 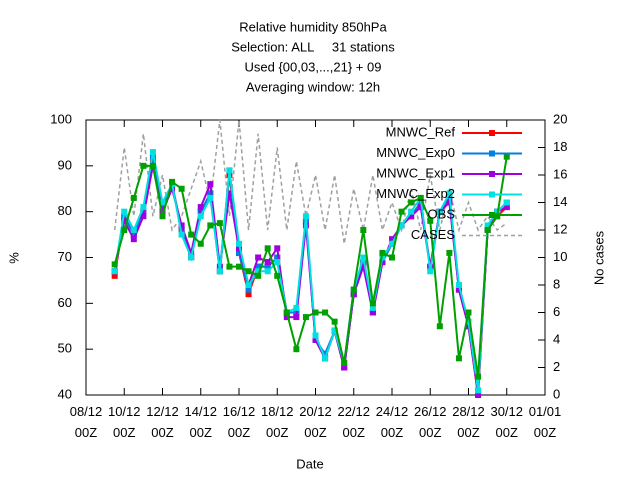 I want to click on y-tick-label: 50, so click(x=65, y=348).